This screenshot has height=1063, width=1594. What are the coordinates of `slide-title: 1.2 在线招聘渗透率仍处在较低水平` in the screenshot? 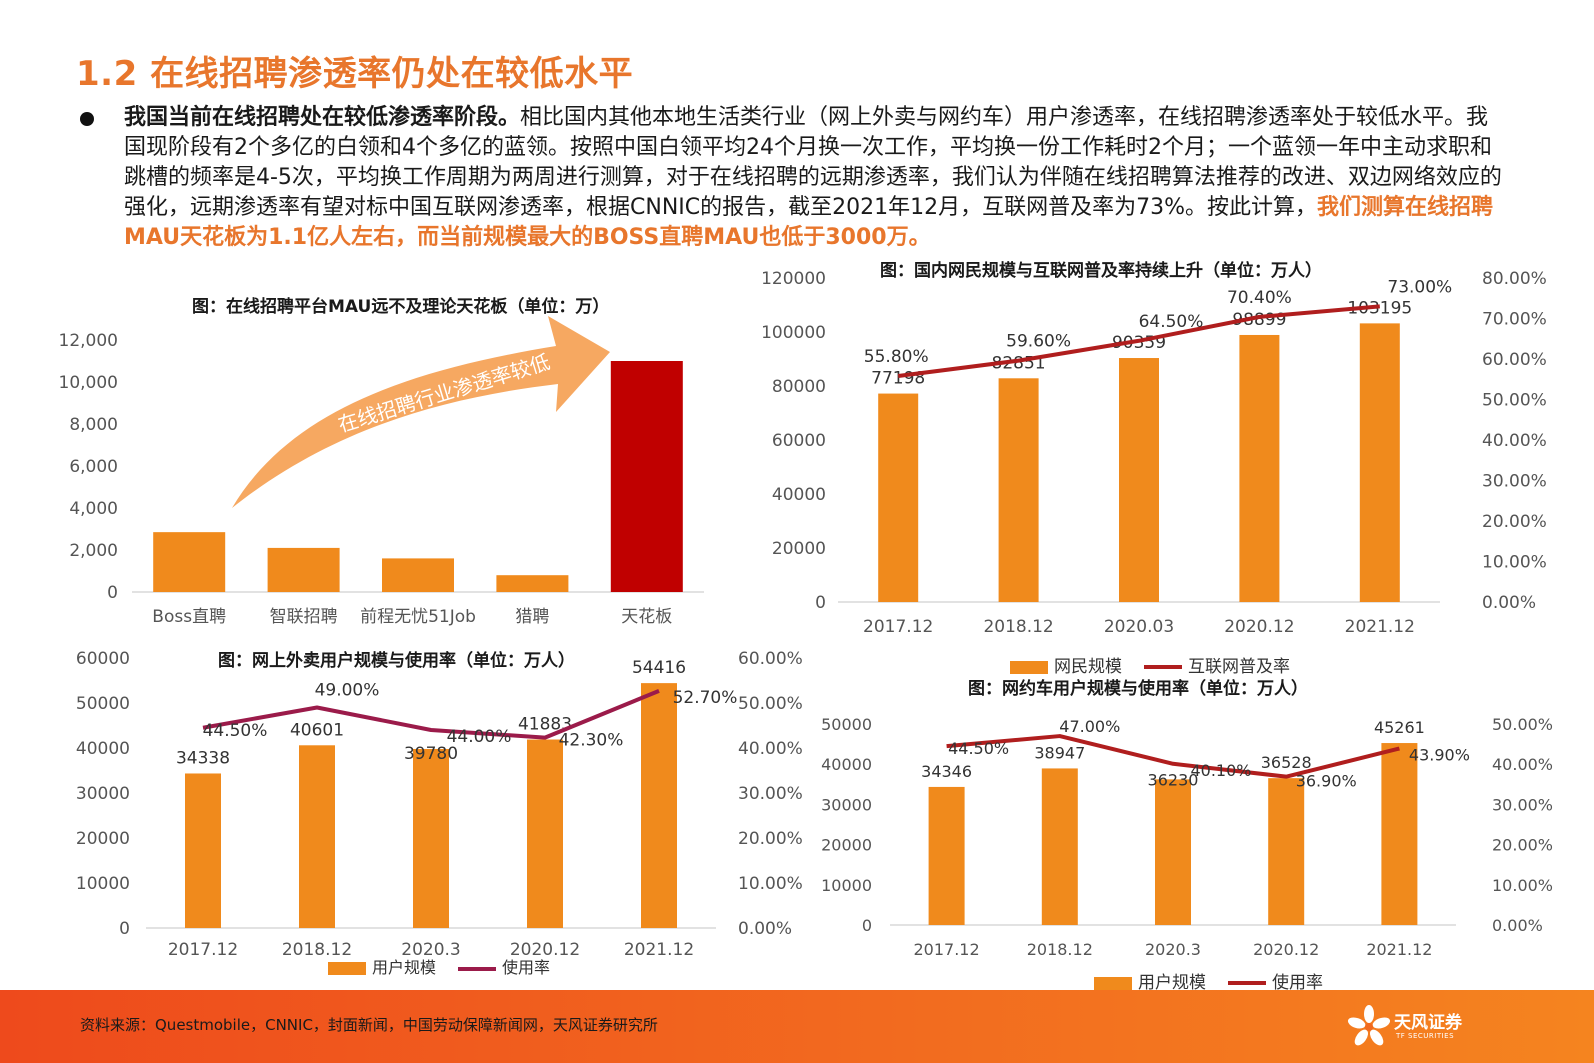 It's located at (355, 74).